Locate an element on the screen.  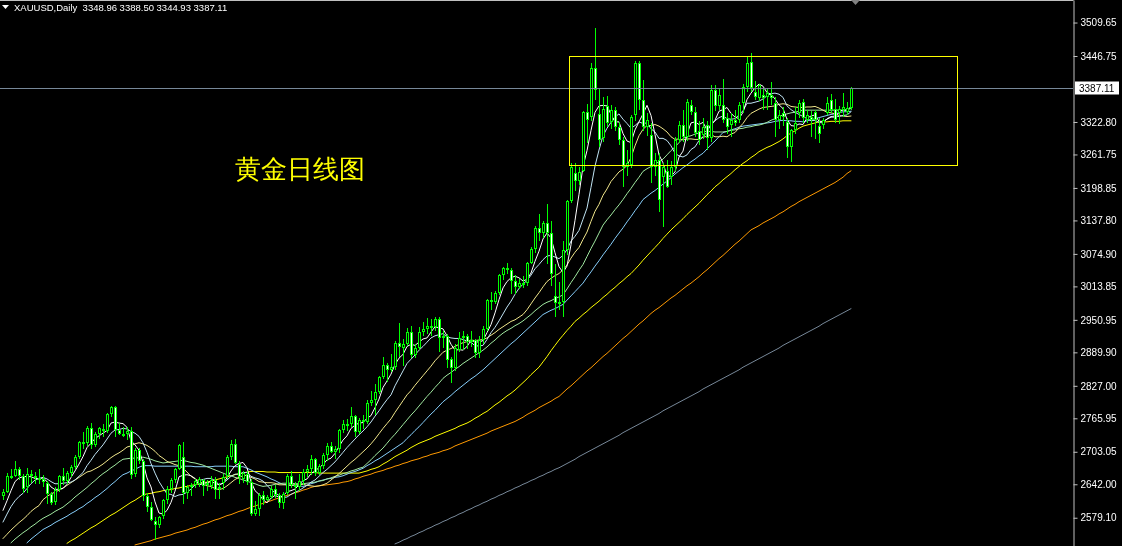
y-tick-label: 3261.75 is located at coordinates (1099, 155).